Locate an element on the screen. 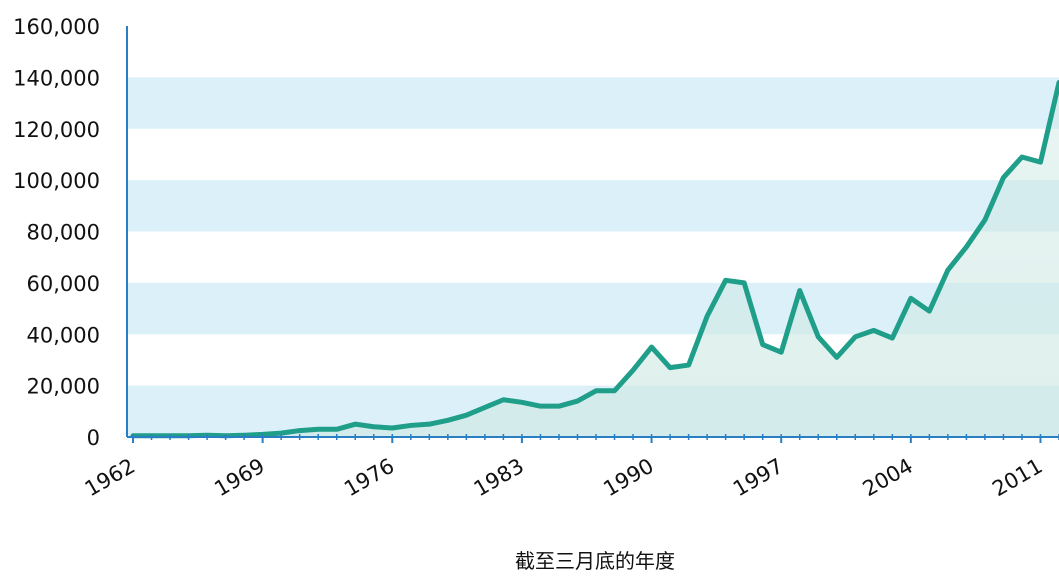 The image size is (1059, 578). x-tick-label: 1962 is located at coordinates (110, 478).